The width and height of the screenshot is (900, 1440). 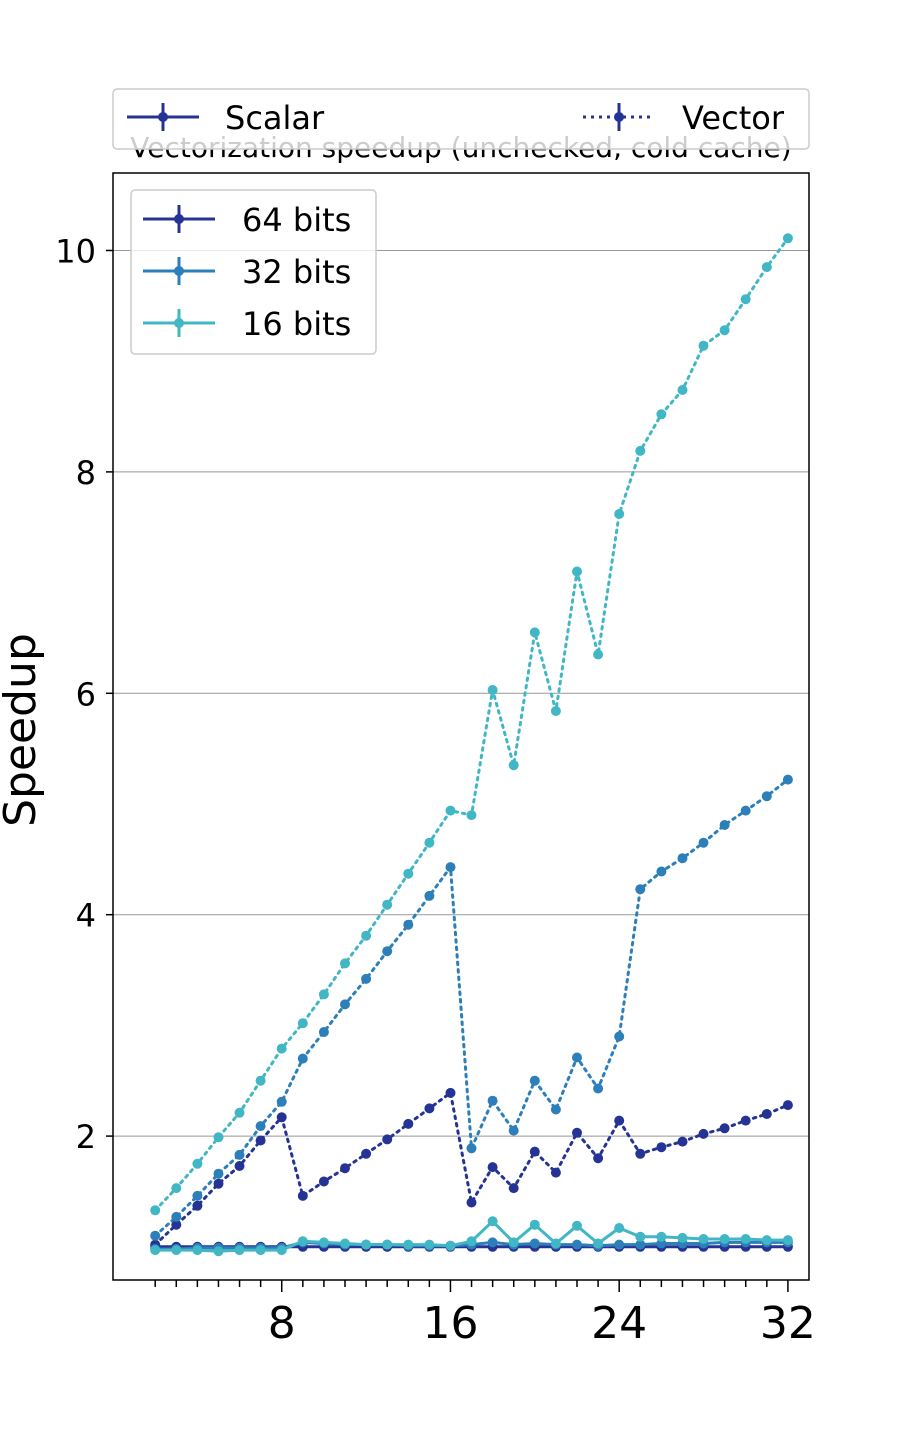 I want to click on legend-scalar-label: Scalar, so click(x=275, y=118).